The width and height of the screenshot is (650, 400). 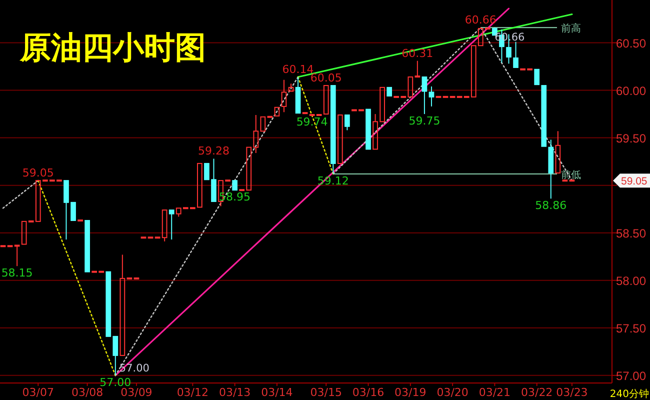 What do you see at coordinates (452, 392) in the screenshot?
I see `x-tick-label: 03/20` at bounding box center [452, 392].